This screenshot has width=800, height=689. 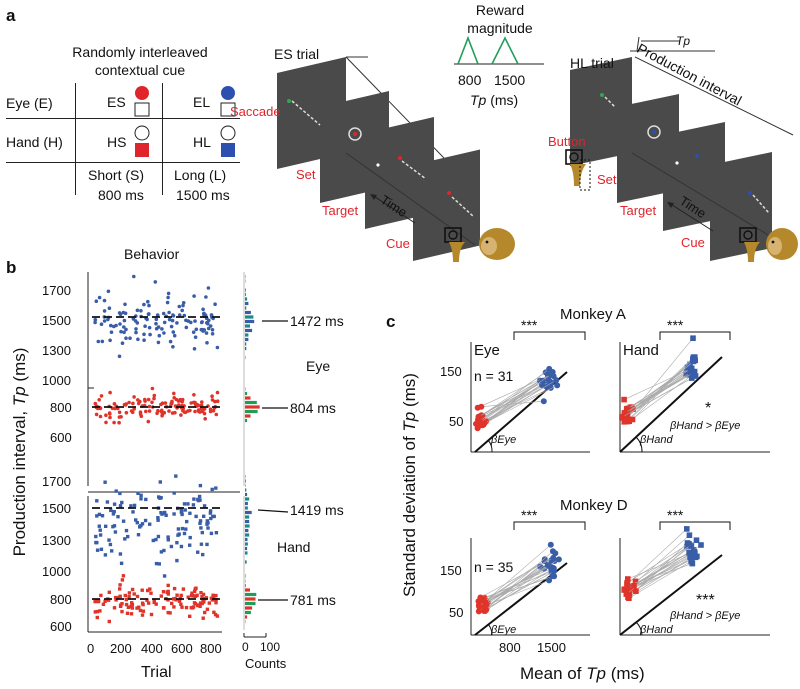 What do you see at coordinates (481, 406) in the screenshot?
I see `monkey-a-eye-short-point` at bounding box center [481, 406].